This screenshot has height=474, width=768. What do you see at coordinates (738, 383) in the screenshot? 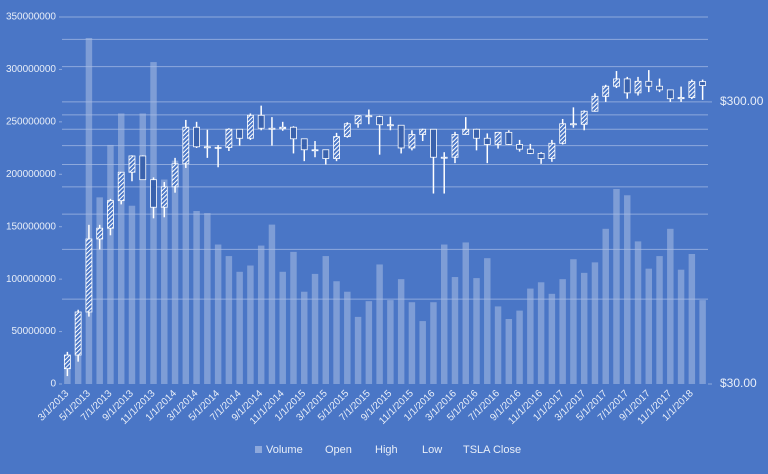
I see `y2-tick-label: $30.00` at bounding box center [738, 383].